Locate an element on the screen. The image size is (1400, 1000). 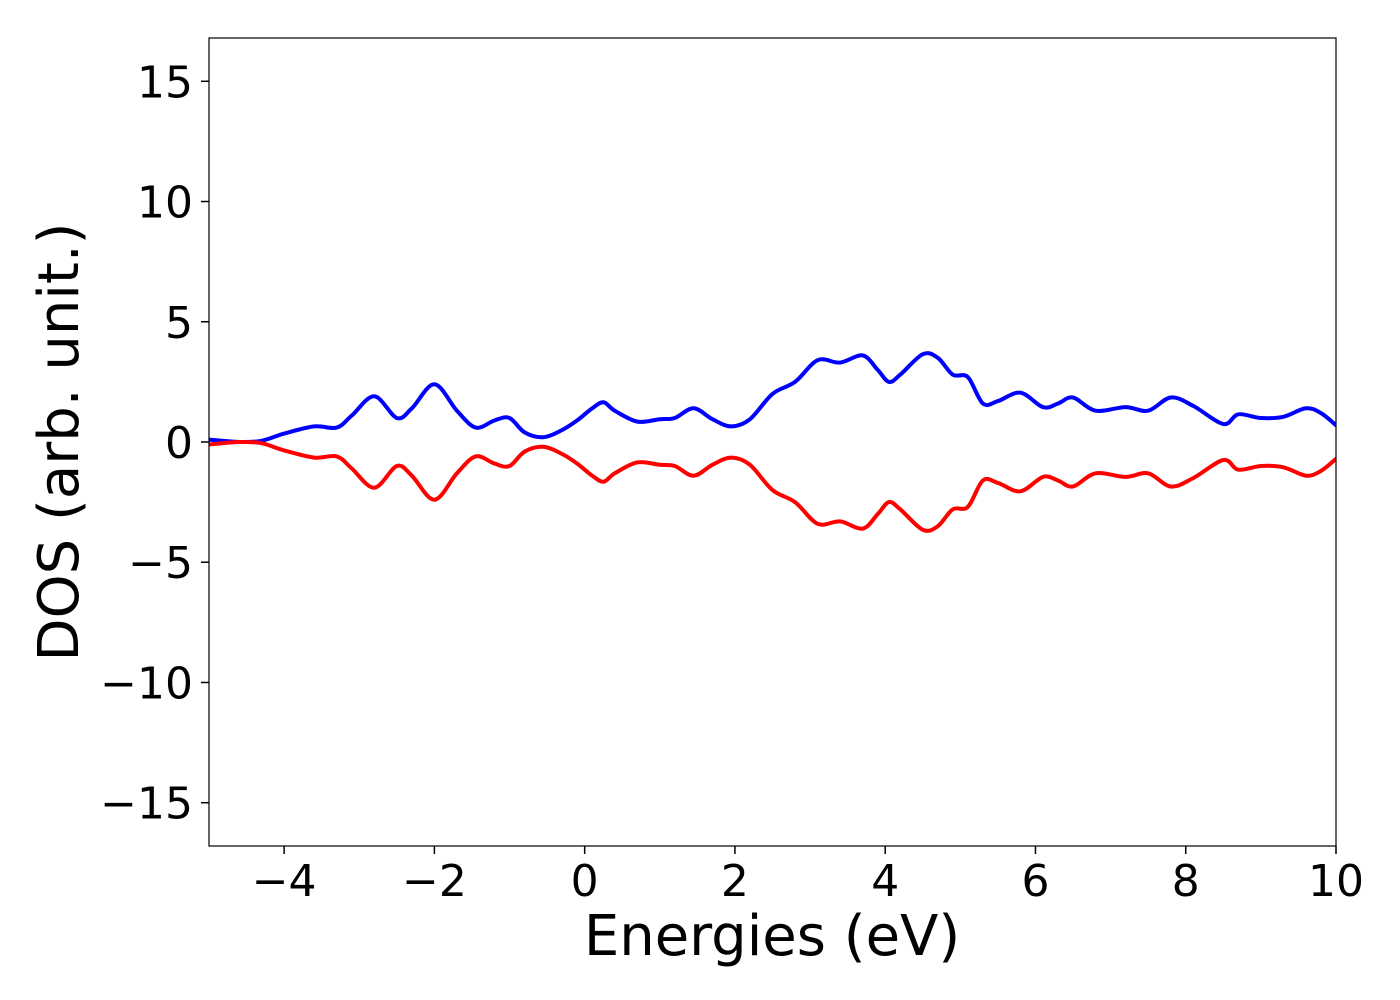
y-tick-label: 5 is located at coordinates (179, 323).